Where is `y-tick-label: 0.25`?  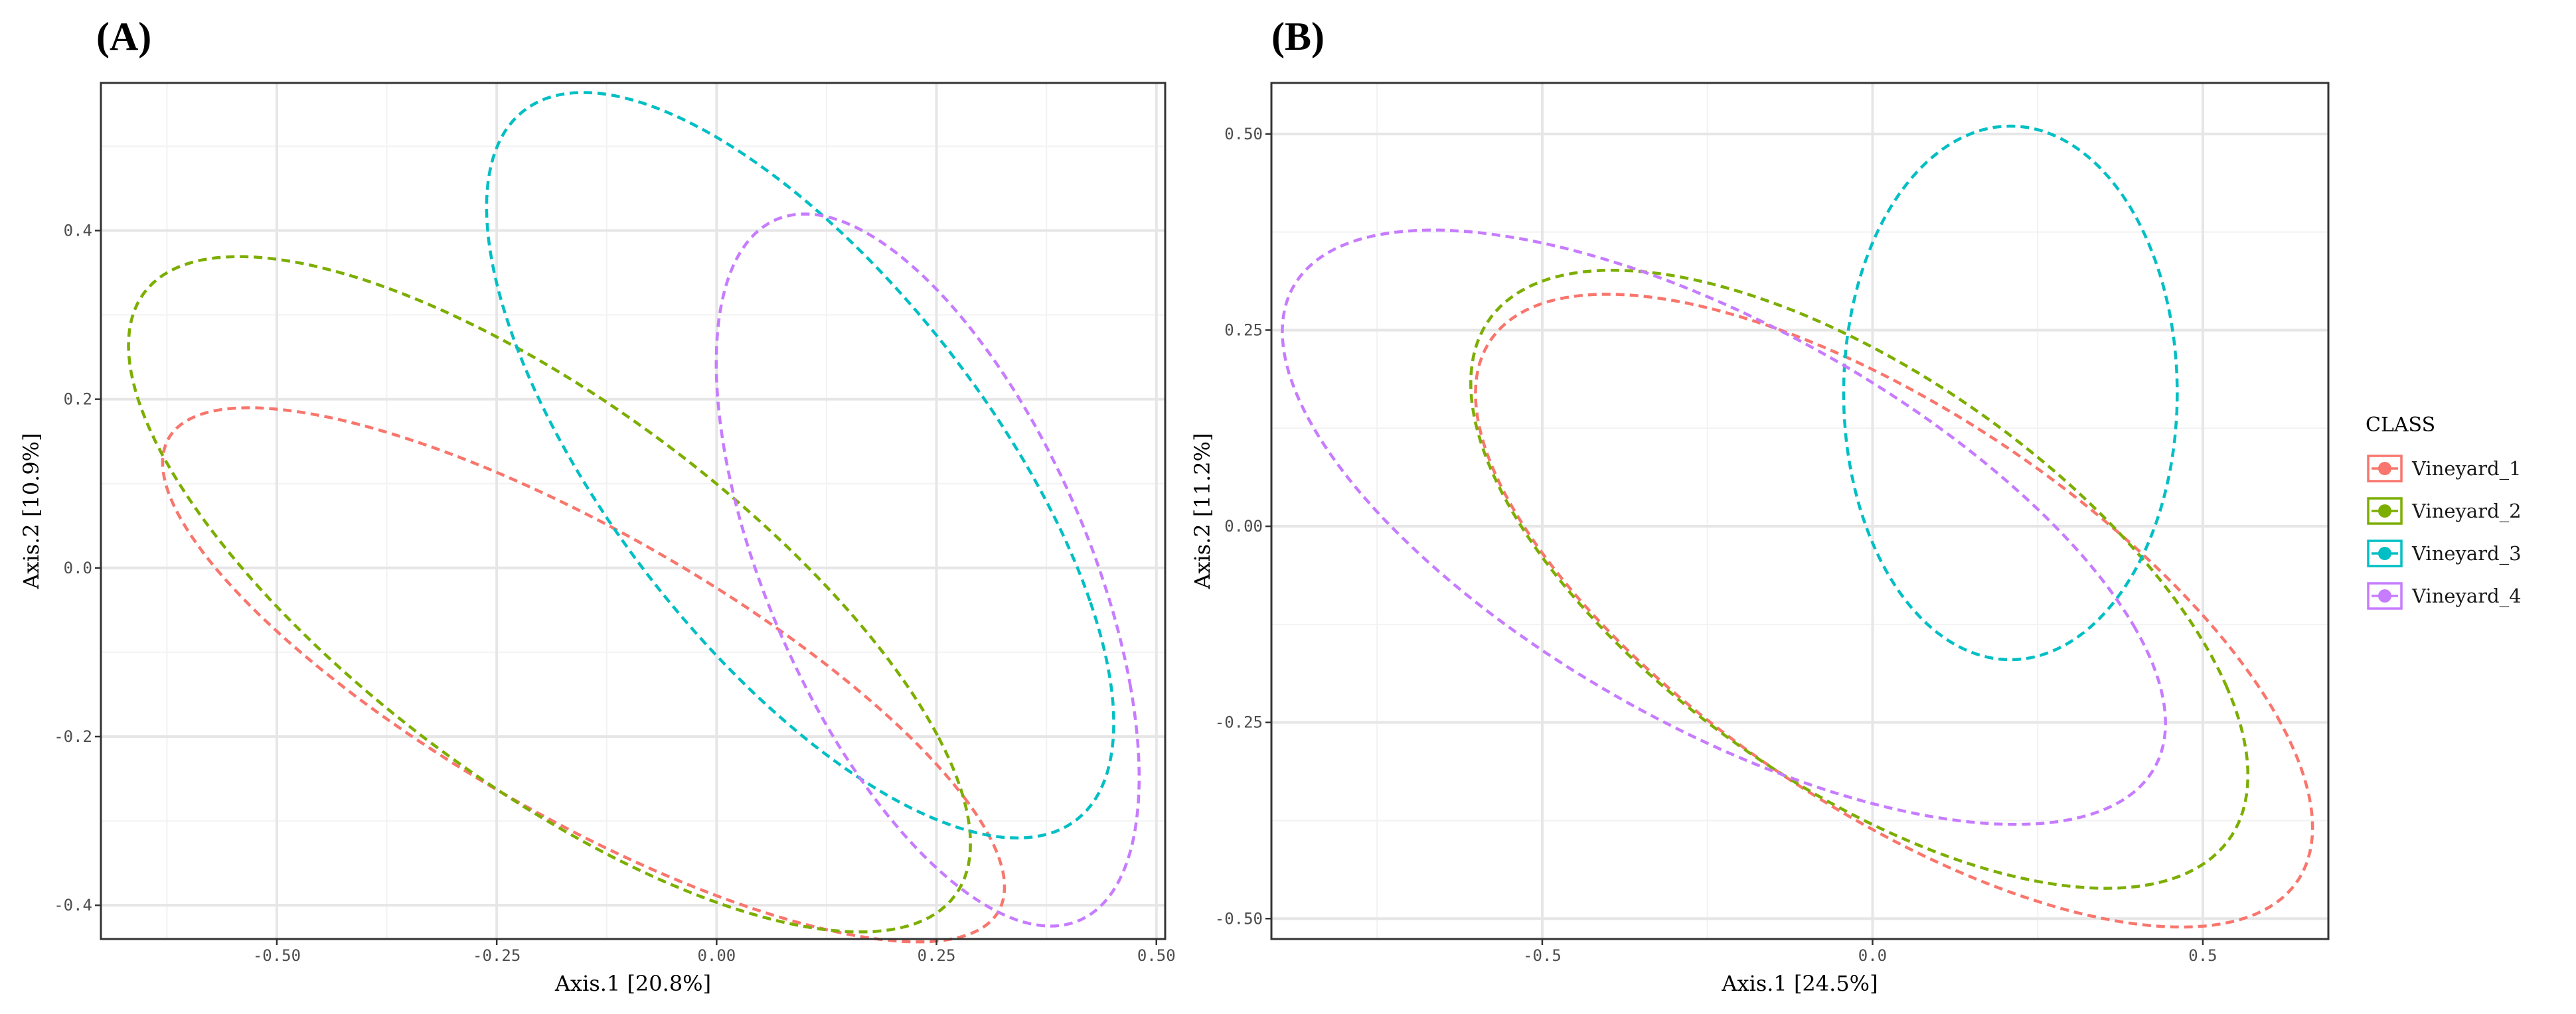 y-tick-label: 0.25 is located at coordinates (1243, 330).